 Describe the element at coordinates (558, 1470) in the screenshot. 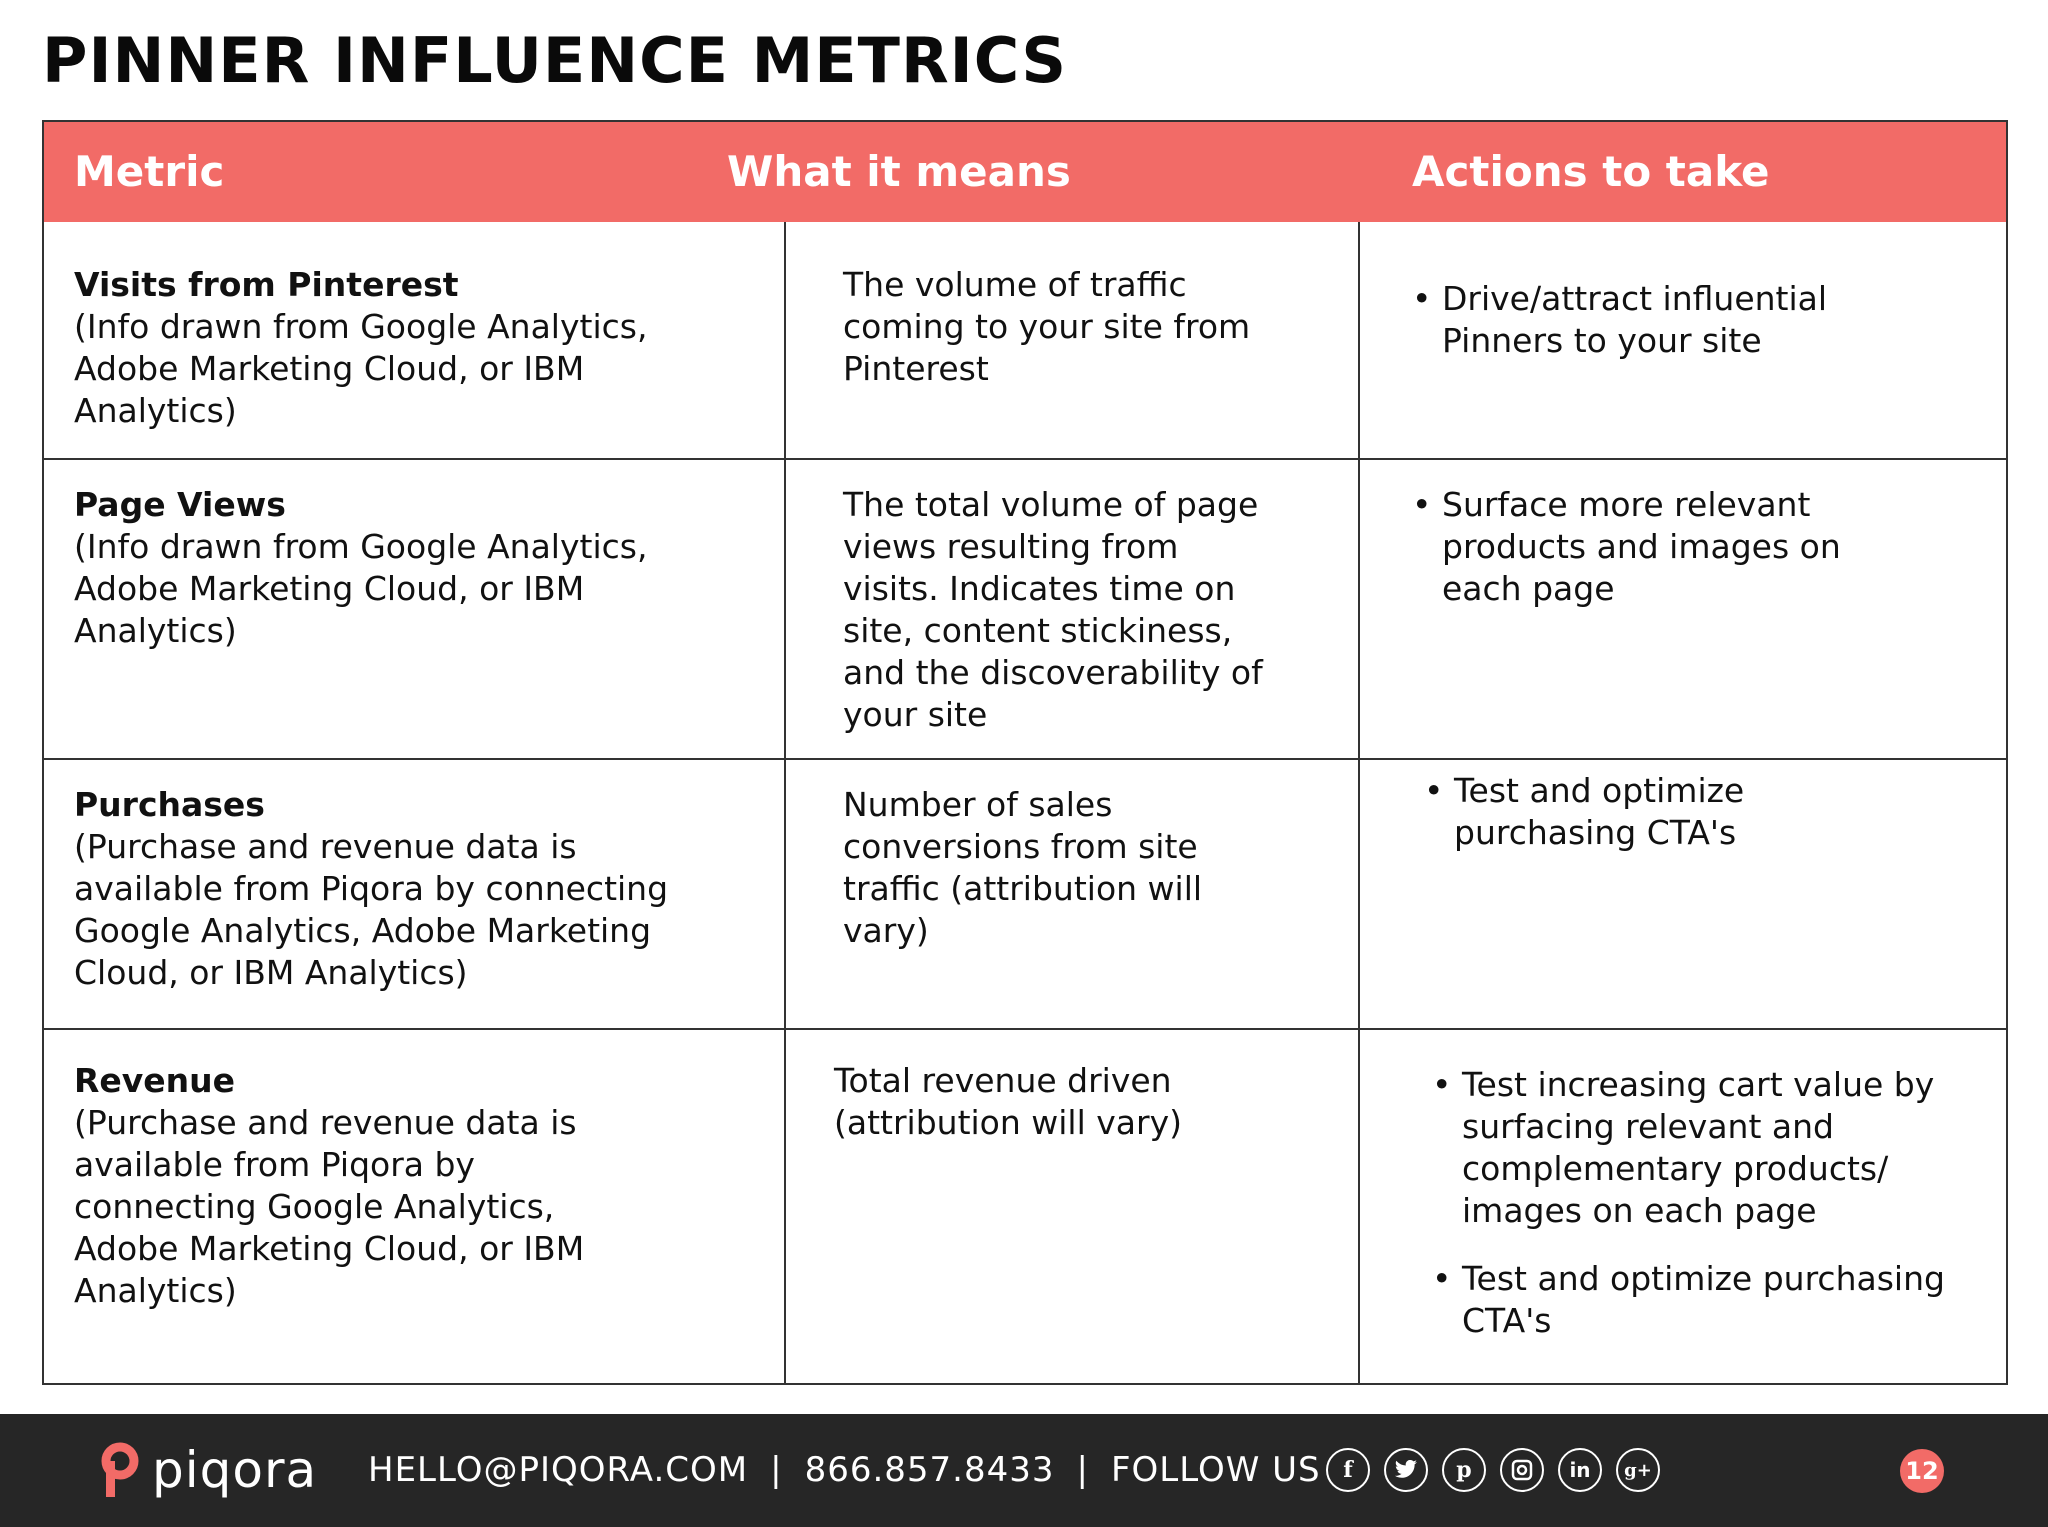

I see `email-link: HELLO@PIQORA.COM` at that location.